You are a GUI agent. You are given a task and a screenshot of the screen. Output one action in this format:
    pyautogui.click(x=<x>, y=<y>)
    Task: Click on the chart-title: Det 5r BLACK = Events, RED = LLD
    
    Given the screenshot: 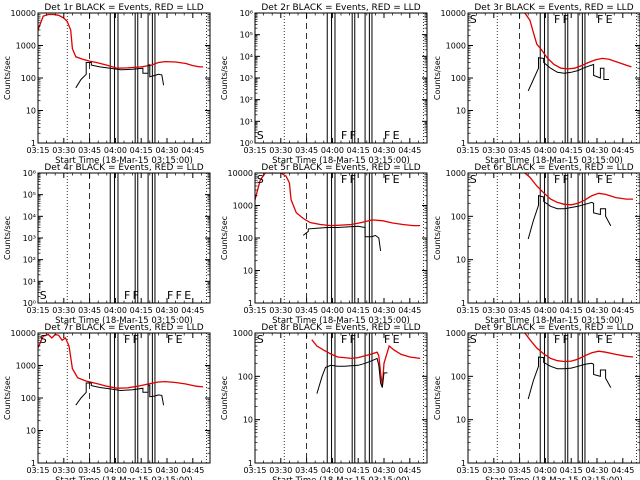 What is the action you would take?
    pyautogui.click(x=340, y=168)
    